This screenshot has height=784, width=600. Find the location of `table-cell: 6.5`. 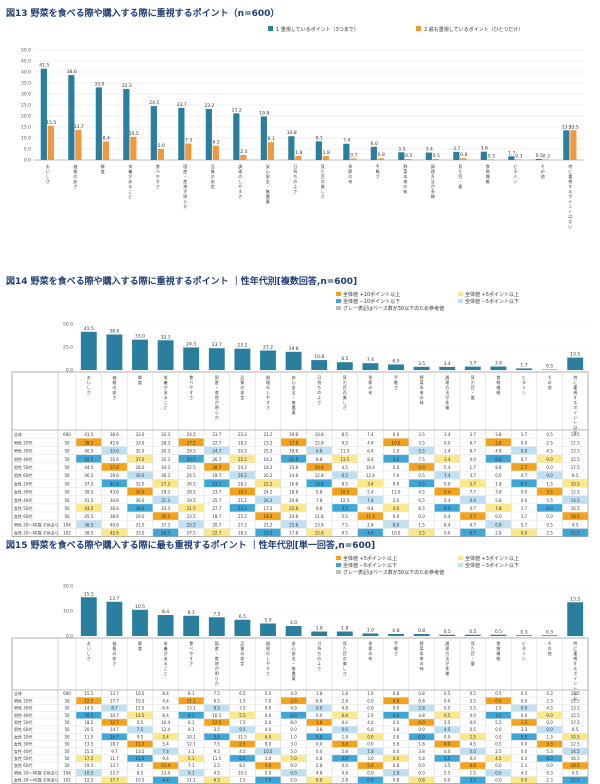

table-cell: 6.5 is located at coordinates (345, 475).